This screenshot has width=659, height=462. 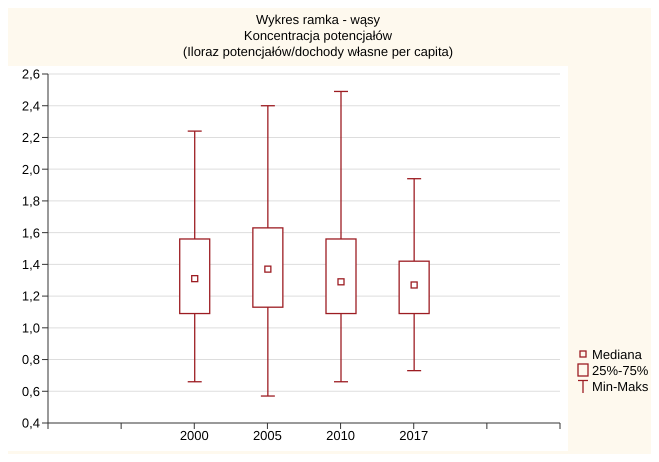 What do you see at coordinates (318, 20) in the screenshot?
I see `chart-title: Wykres ramka - wąsy` at bounding box center [318, 20].